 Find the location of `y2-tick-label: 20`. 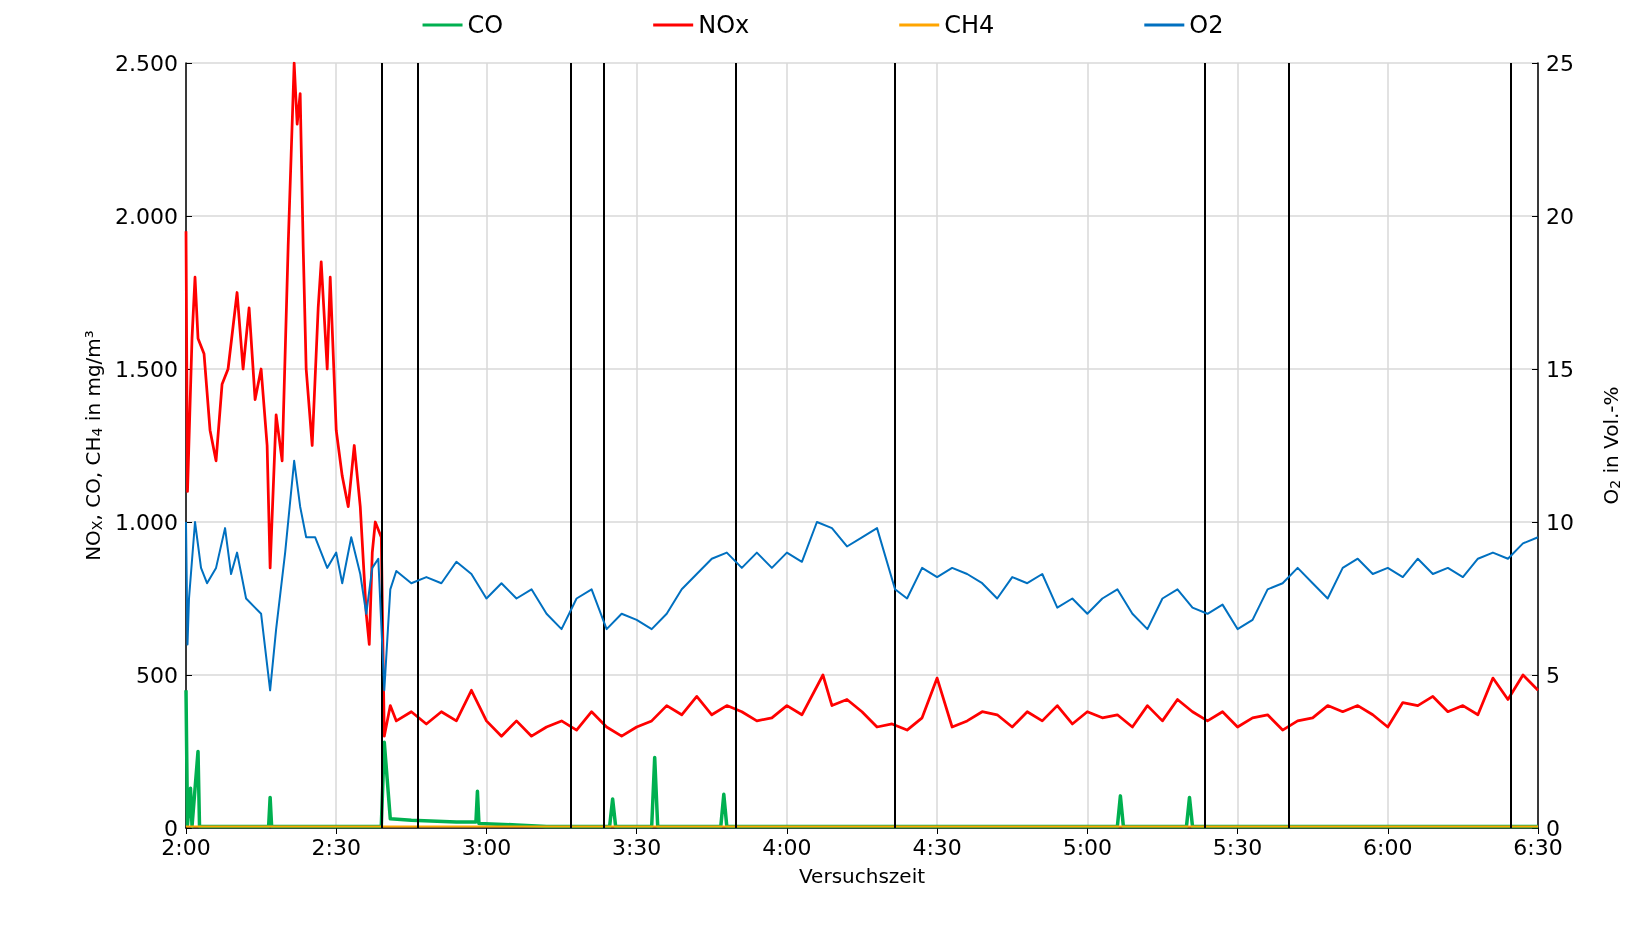

y2-tick-label: 20 is located at coordinates (1560, 216).